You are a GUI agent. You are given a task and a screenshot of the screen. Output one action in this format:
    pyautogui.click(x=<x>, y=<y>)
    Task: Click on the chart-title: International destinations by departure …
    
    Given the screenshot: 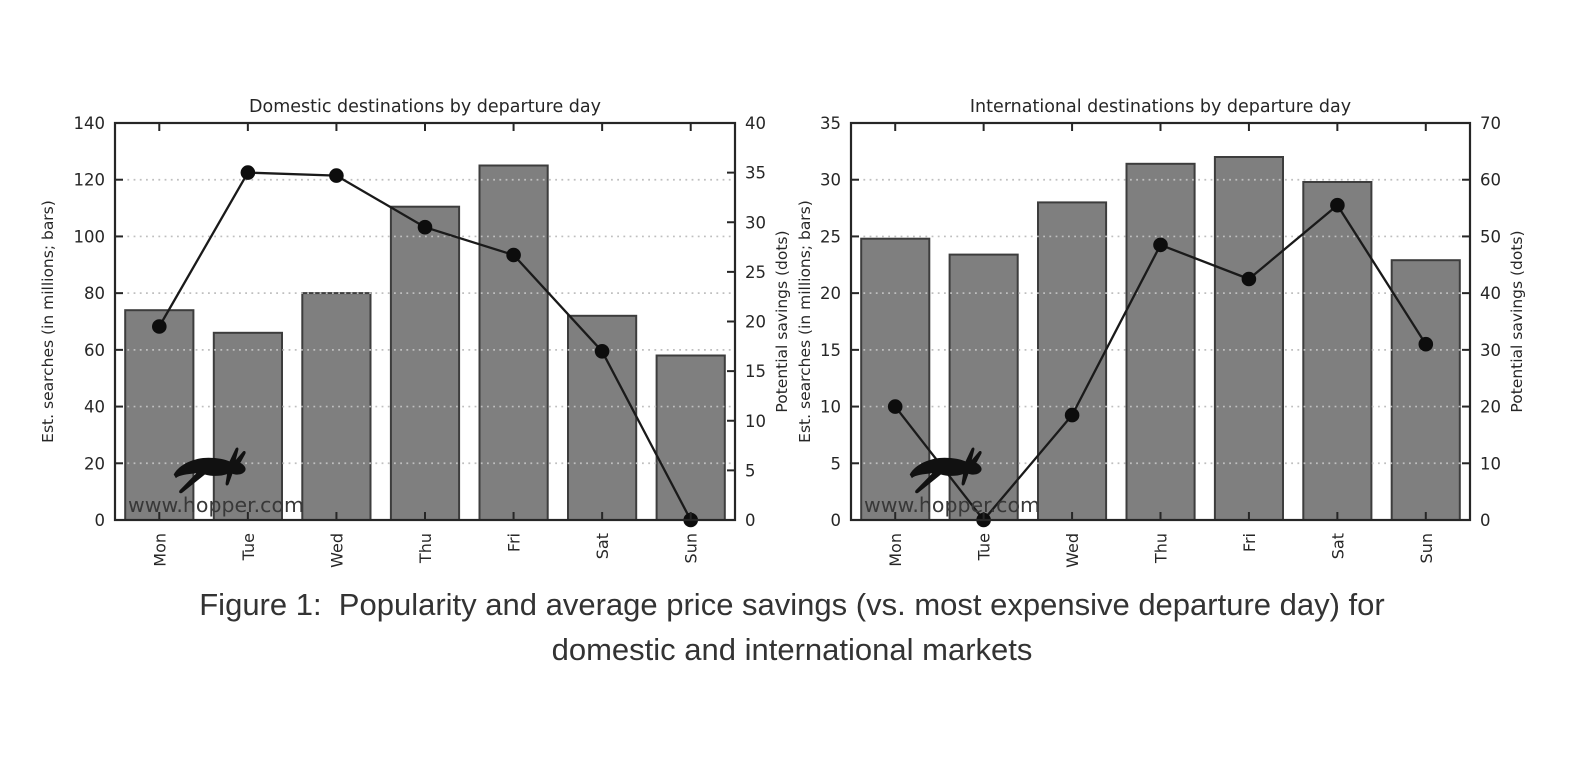 What is the action you would take?
    pyautogui.click(x=1160, y=107)
    